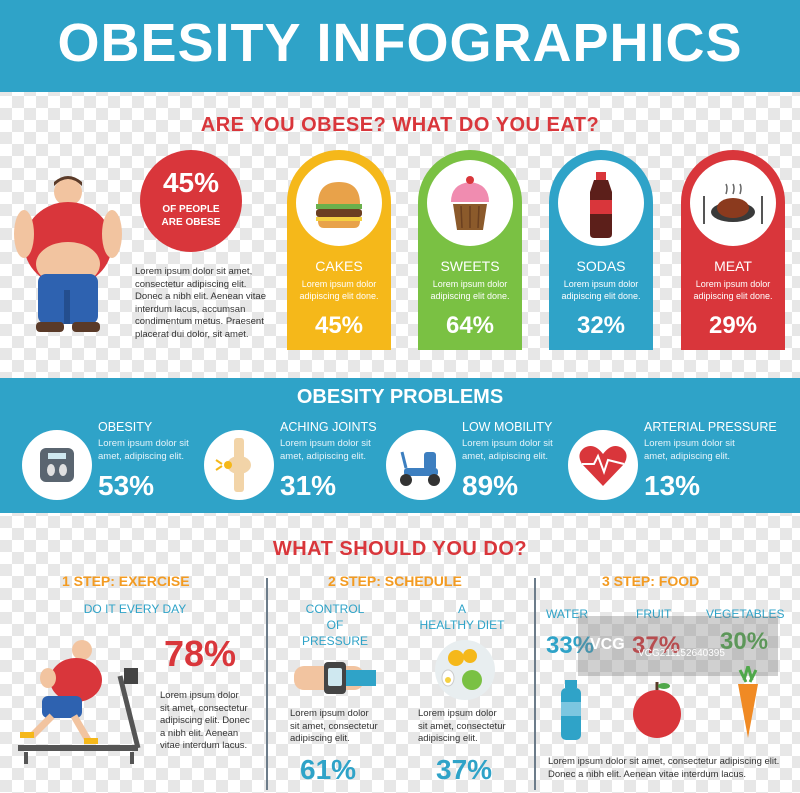 The image size is (800, 793). Describe the element at coordinates (567, 614) in the screenshot. I see `water-label: WATER` at that location.